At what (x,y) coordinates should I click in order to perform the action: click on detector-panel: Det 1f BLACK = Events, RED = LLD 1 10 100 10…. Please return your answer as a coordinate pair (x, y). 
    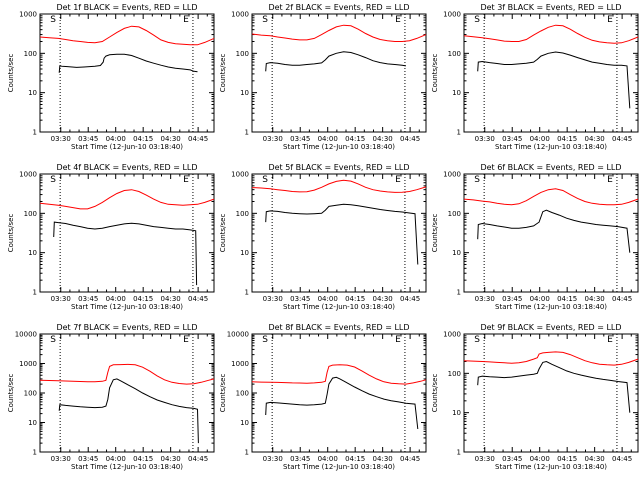
    Looking at the image, I should click on (111, 77).